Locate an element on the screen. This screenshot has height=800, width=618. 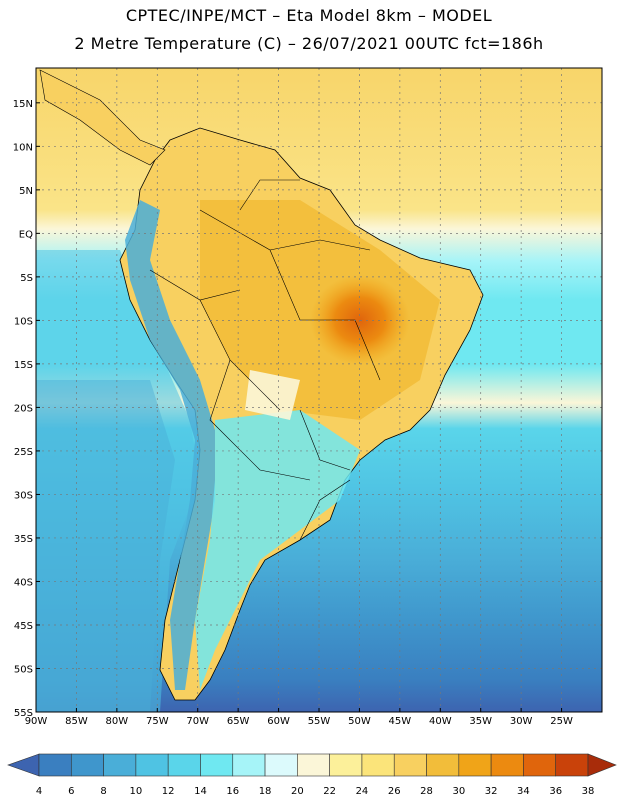
colorbar-label: 16 is located at coordinates (232, 791).